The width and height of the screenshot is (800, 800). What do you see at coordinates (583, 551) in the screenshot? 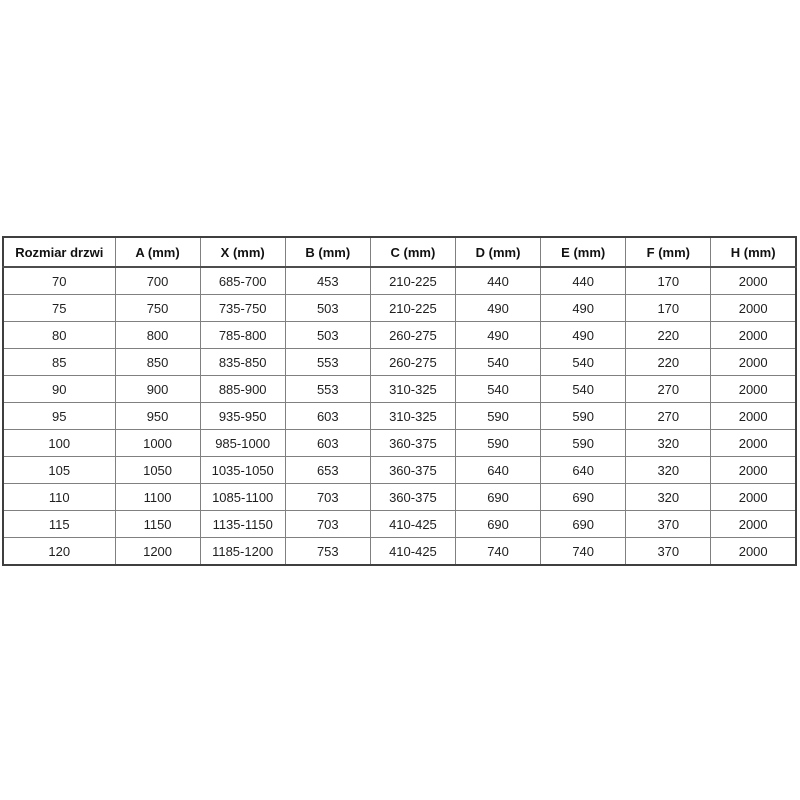
I see `table-cell: 740` at bounding box center [583, 551].